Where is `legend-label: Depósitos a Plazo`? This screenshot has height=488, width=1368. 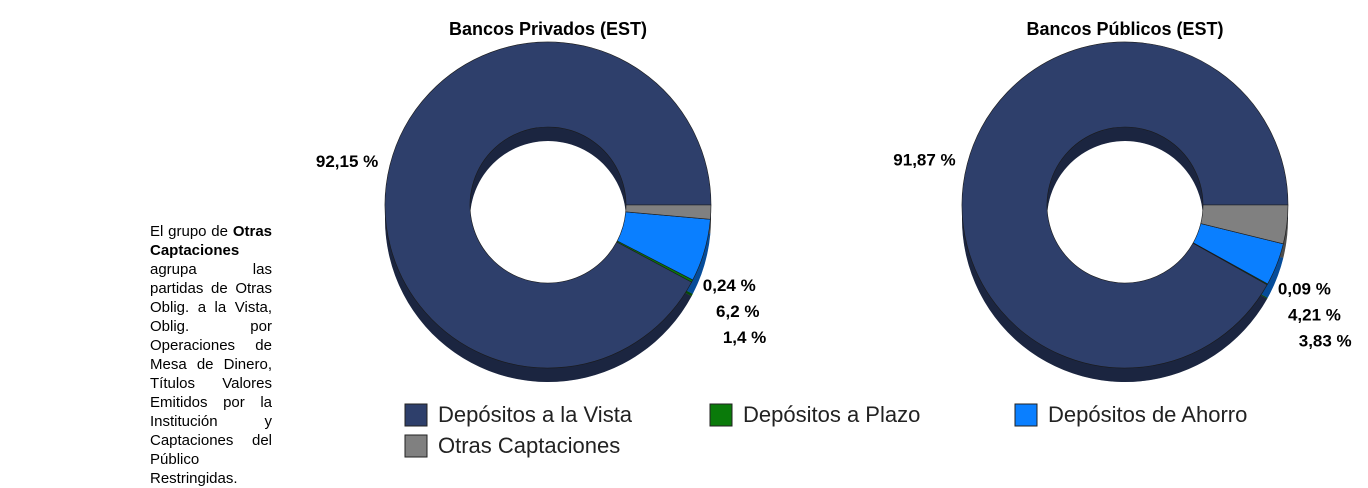 legend-label: Depósitos a Plazo is located at coordinates (831, 414).